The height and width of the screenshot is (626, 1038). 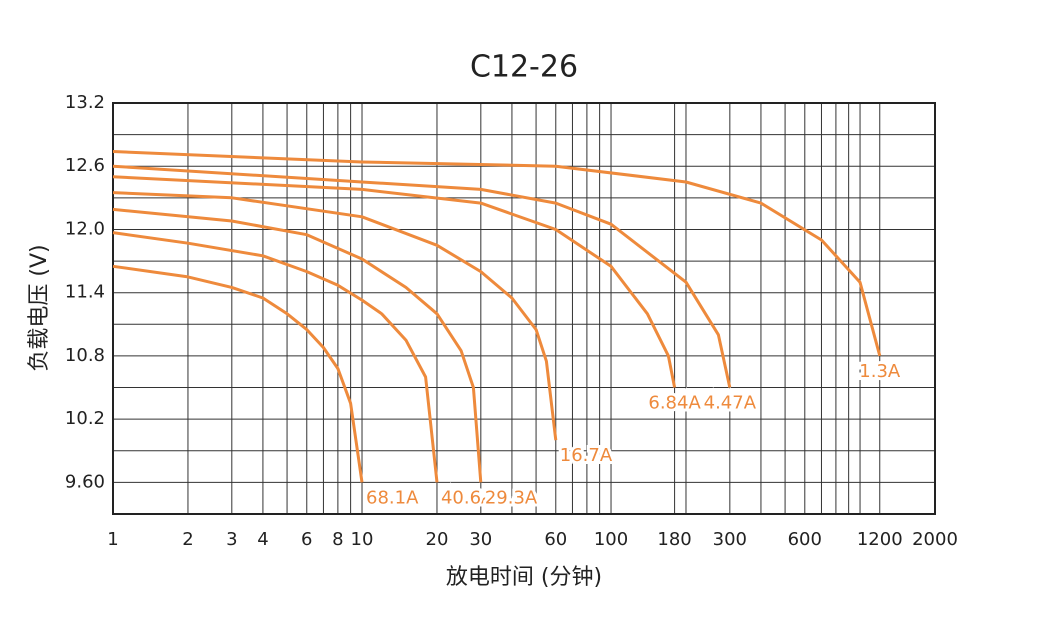 I want to click on y-tick-label: 12.0, so click(x=85, y=228).